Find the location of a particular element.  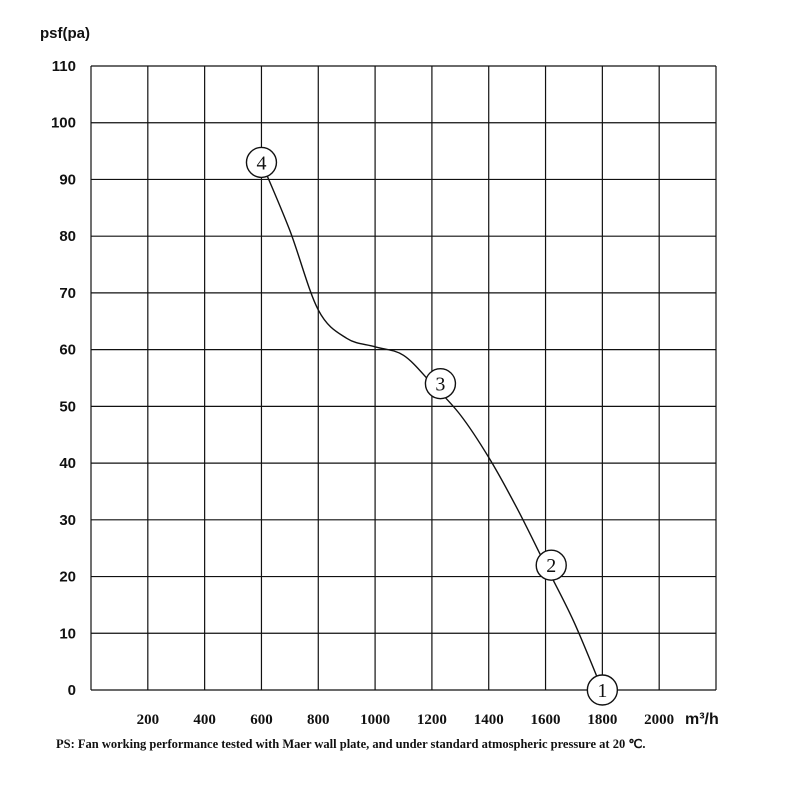

x-tick-label: 800 is located at coordinates (318, 720).